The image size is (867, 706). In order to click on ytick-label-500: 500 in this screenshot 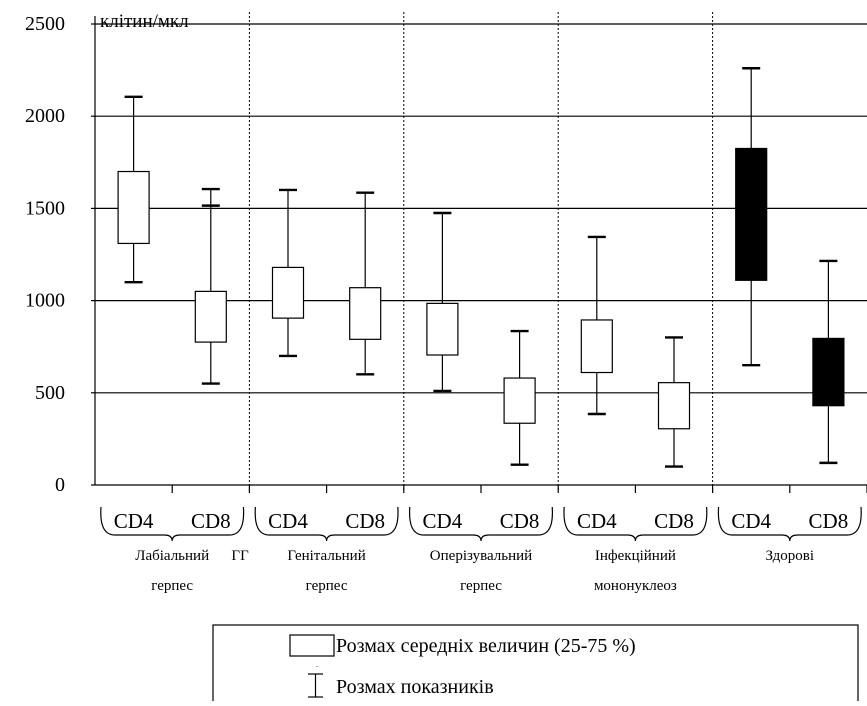, I will do `click(50, 393)`.